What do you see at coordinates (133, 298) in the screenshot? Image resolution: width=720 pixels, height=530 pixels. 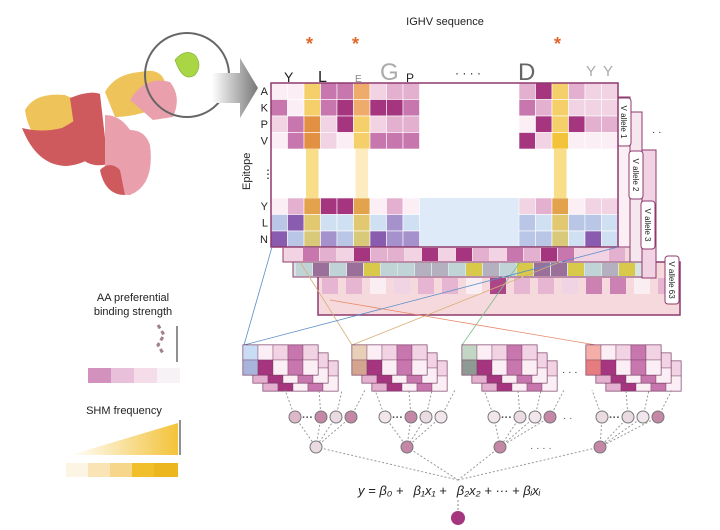 I see `binding-legend-title-line1: AA preferential` at bounding box center [133, 298].